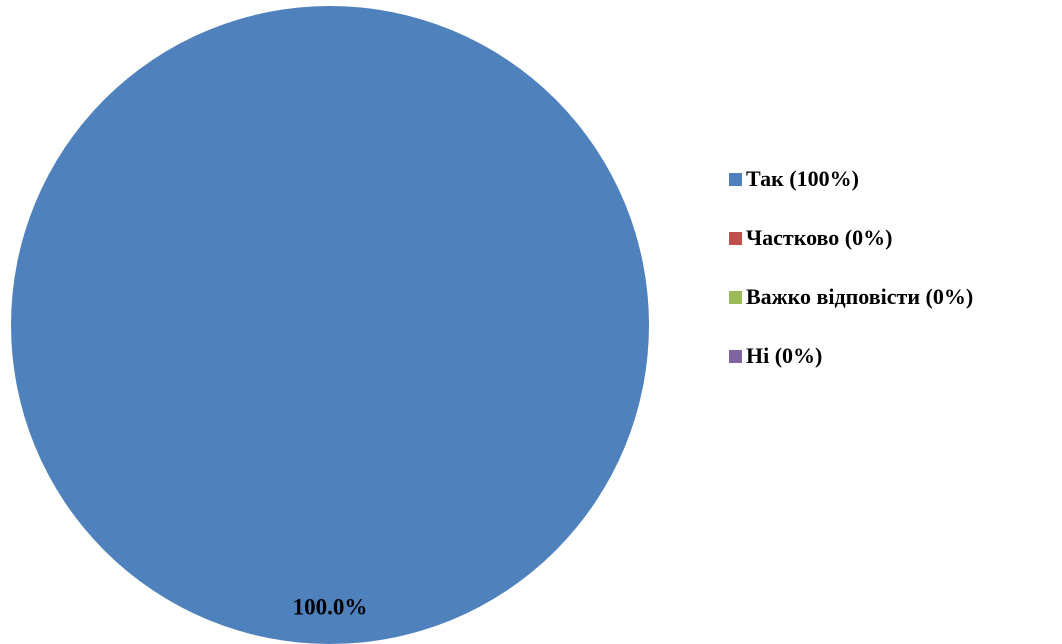 This screenshot has width=1062, height=644. What do you see at coordinates (784, 355) in the screenshot?
I see `legend-label: Ні (0%)` at bounding box center [784, 355].